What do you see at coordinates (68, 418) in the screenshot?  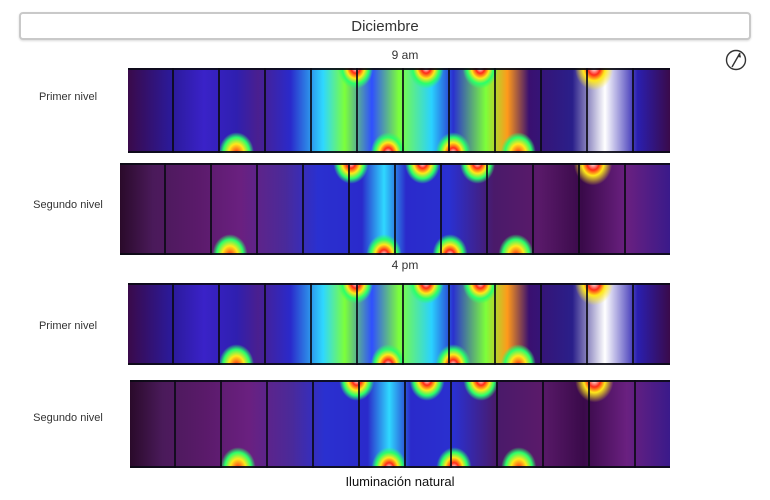 I see `level-label-second-afternoon: Segundo nivel` at bounding box center [68, 418].